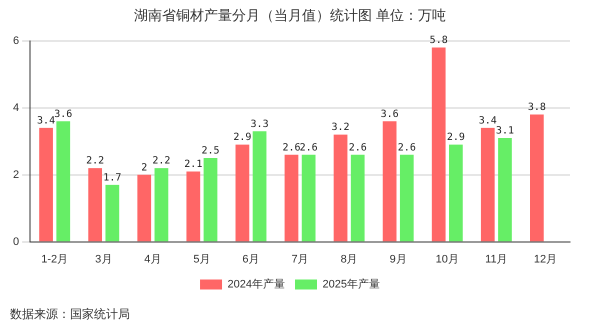 The width and height of the screenshot is (590, 330). Describe the element at coordinates (537, 108) in the screenshot. I see `data-label: 3.8` at that location.